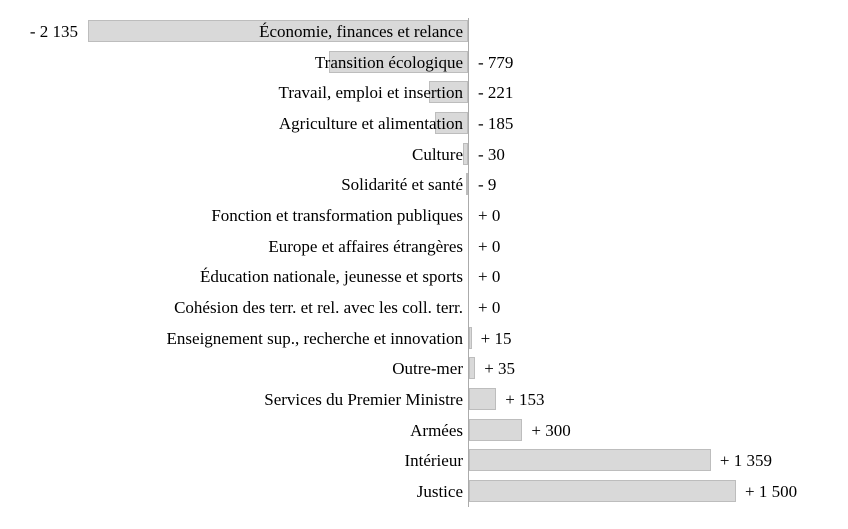 Image resolution: width=848 pixels, height=529 pixels. What do you see at coordinates (436, 430) in the screenshot?
I see `category-label: Armées` at bounding box center [436, 430].